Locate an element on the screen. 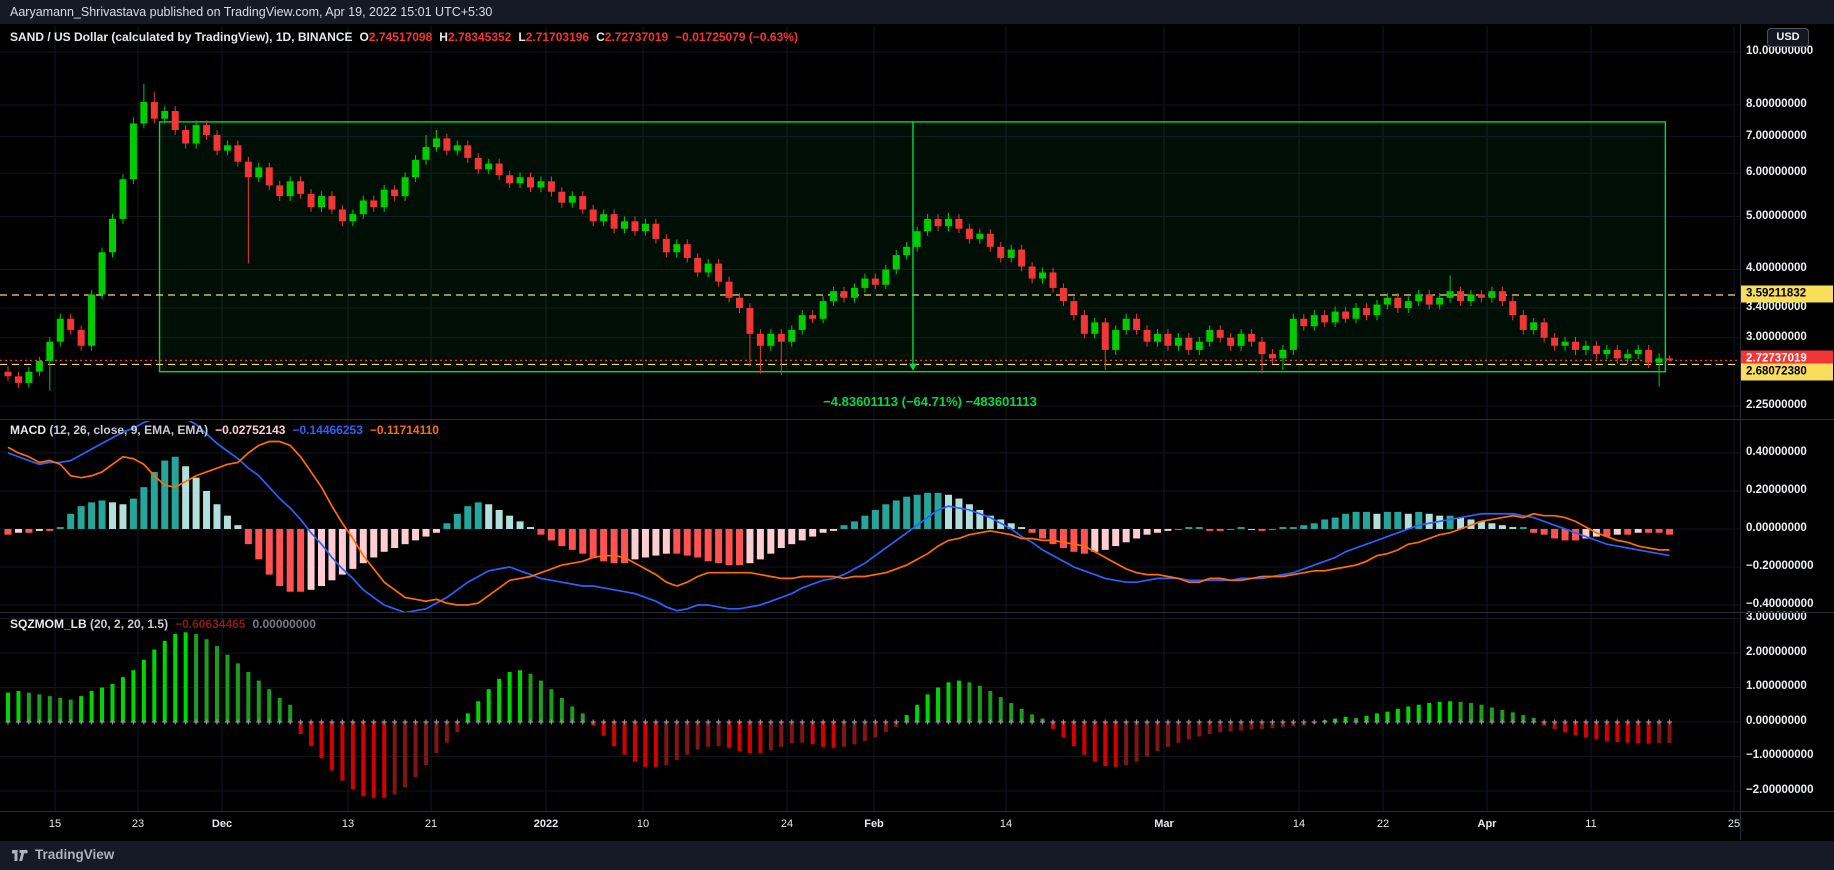 The height and width of the screenshot is (870, 1834). tradingview-brand: TradingView is located at coordinates (63, 854).